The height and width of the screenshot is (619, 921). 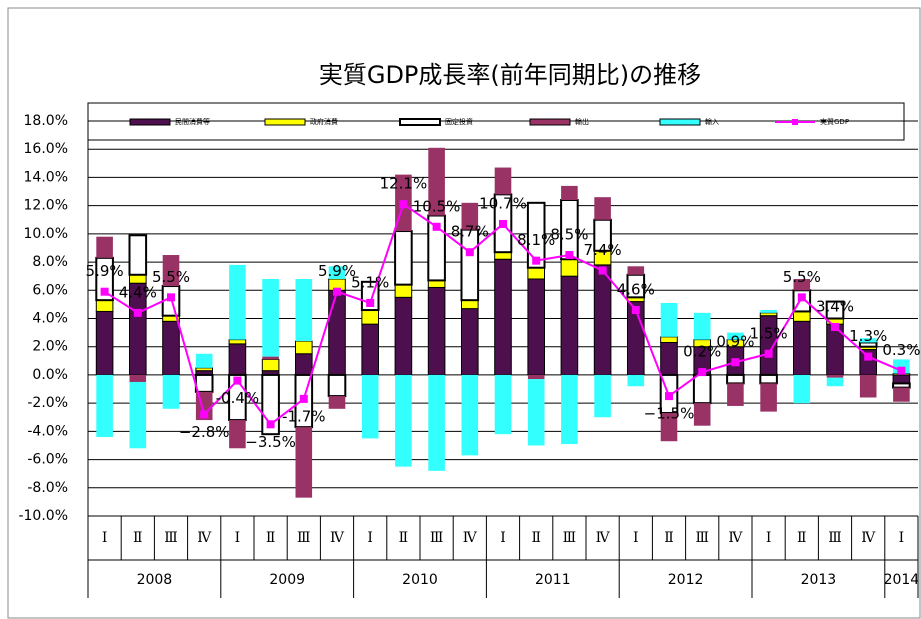 What do you see at coordinates (669, 414) in the screenshot?
I see `data-label: −1.5%` at bounding box center [669, 414].